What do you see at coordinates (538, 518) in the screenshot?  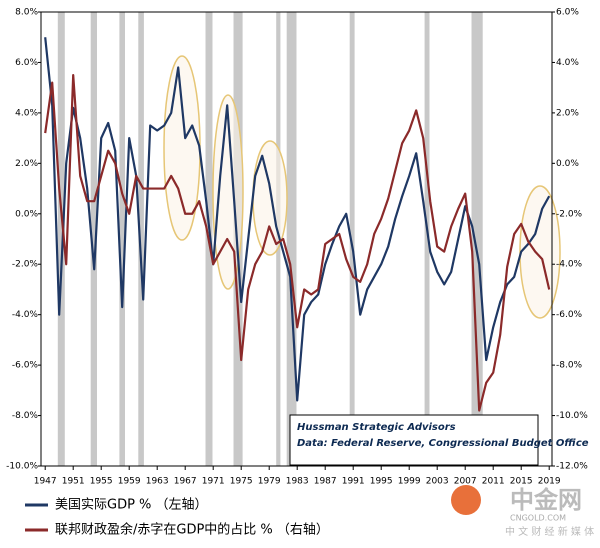 I see `watermark-site: CNGOLD.COM` at bounding box center [538, 518].